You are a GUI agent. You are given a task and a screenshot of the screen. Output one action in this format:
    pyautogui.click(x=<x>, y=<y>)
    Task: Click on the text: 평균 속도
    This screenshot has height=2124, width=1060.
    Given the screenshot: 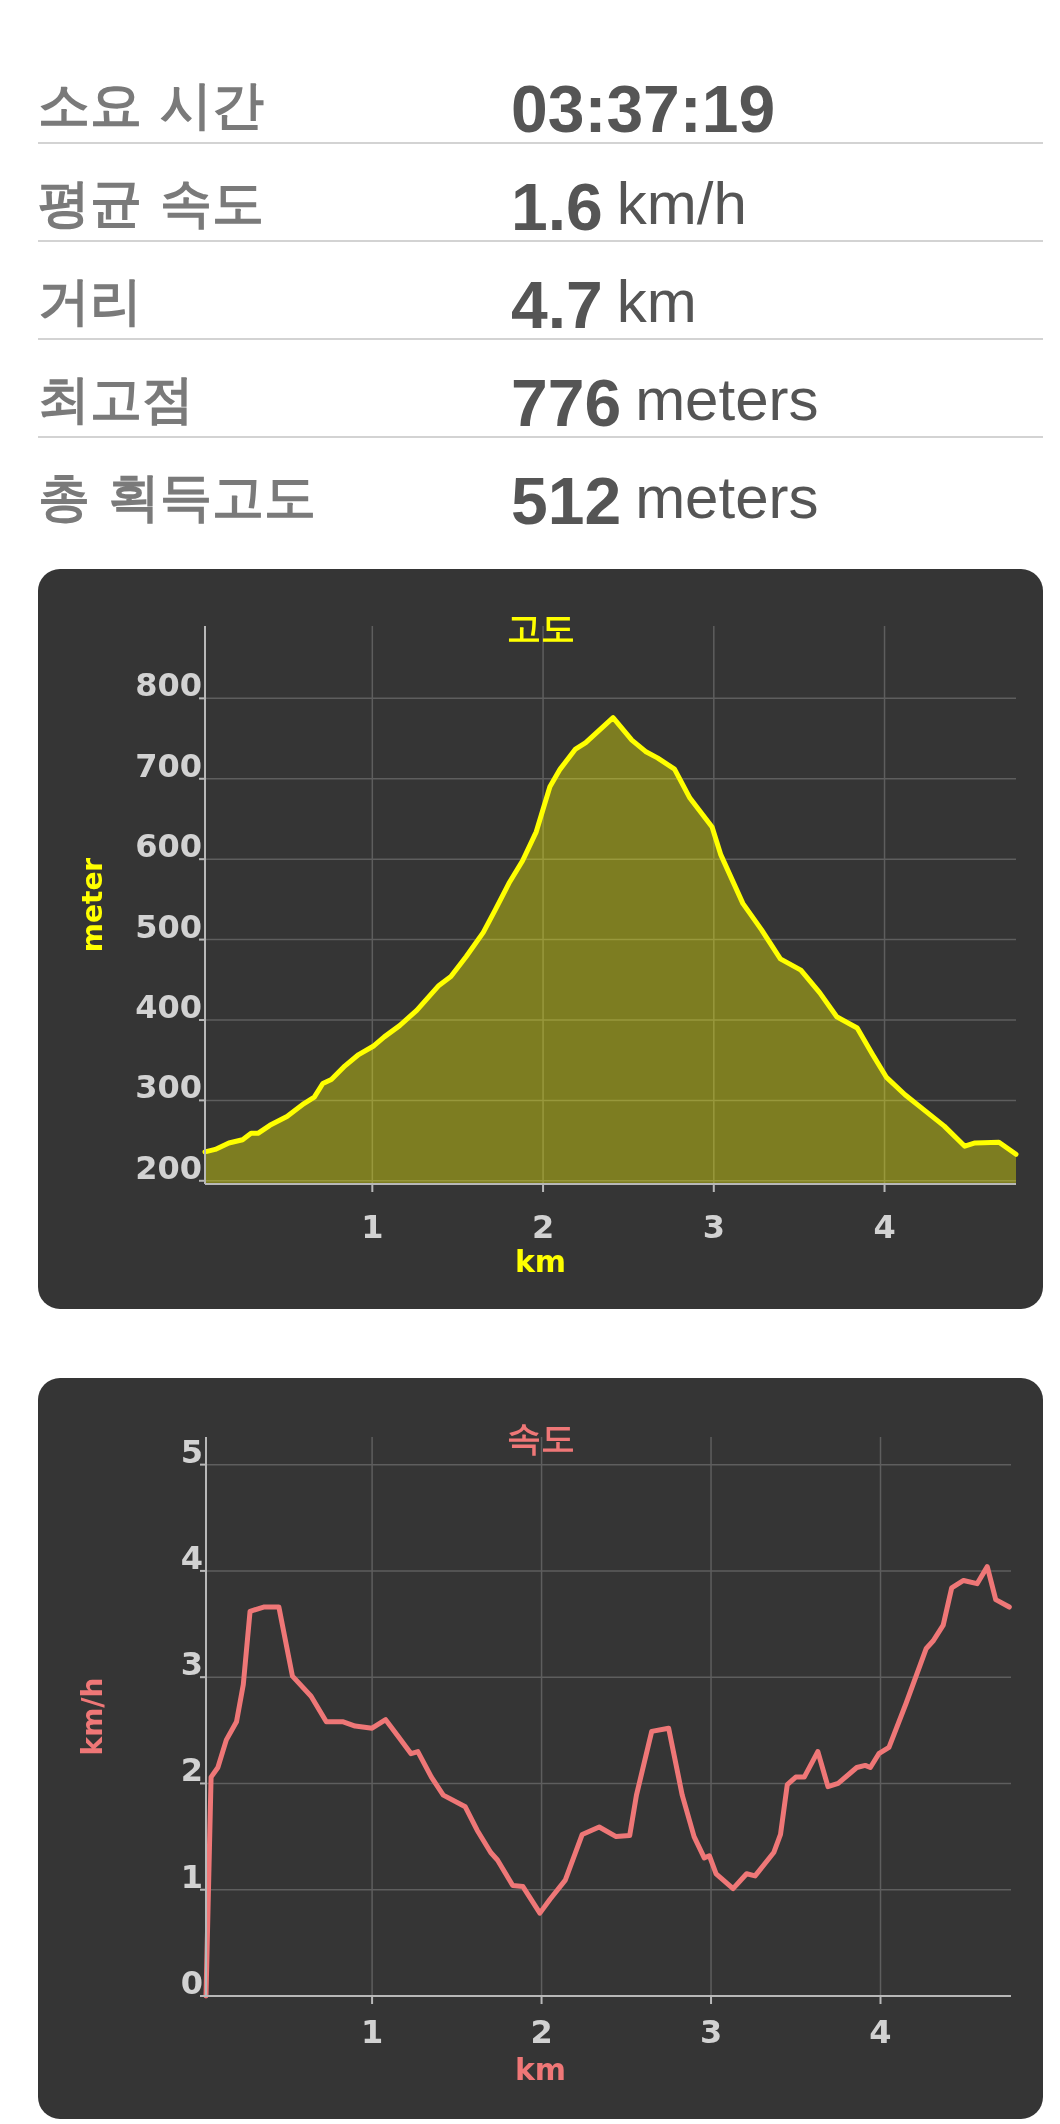 What is the action you would take?
    pyautogui.click(x=151, y=203)
    